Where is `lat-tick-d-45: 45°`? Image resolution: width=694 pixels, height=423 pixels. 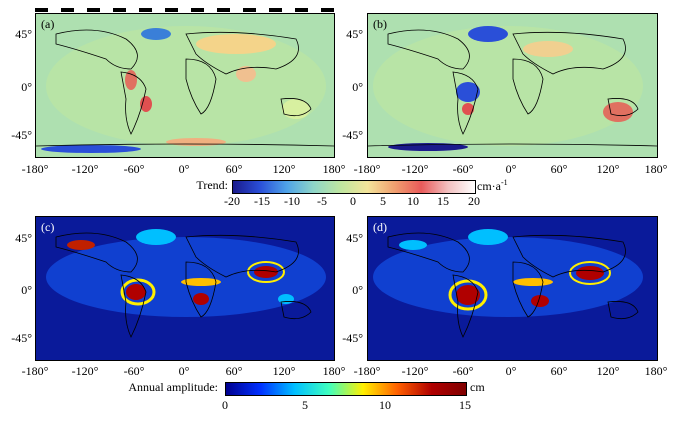 lat-tick-d-45: 45° is located at coordinates (354, 238).